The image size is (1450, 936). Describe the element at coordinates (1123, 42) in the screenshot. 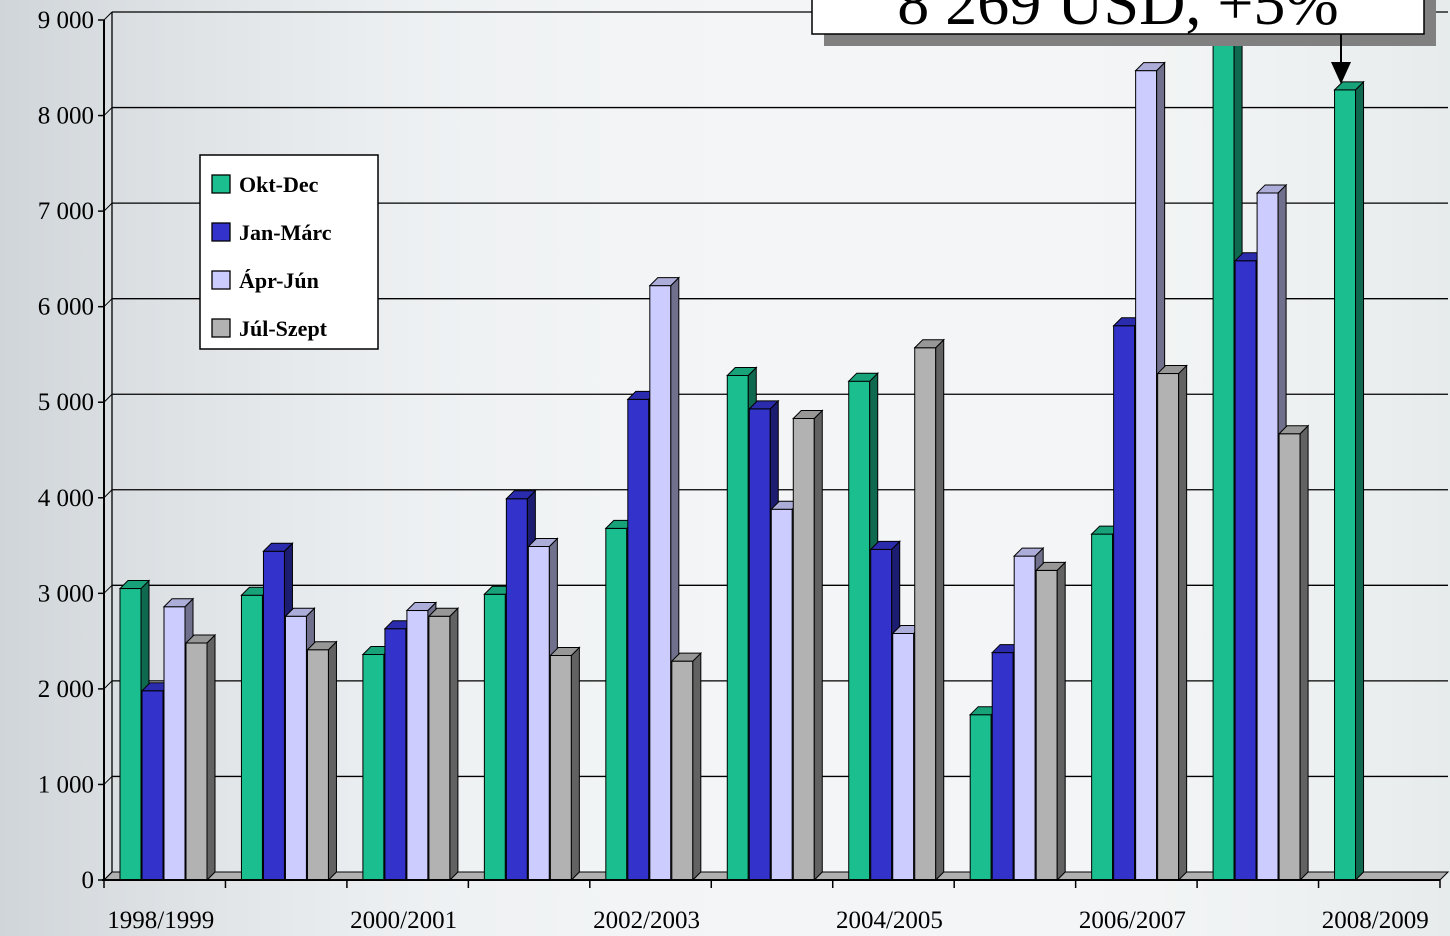

I see `callout: 8 269 USD, +5%` at that location.